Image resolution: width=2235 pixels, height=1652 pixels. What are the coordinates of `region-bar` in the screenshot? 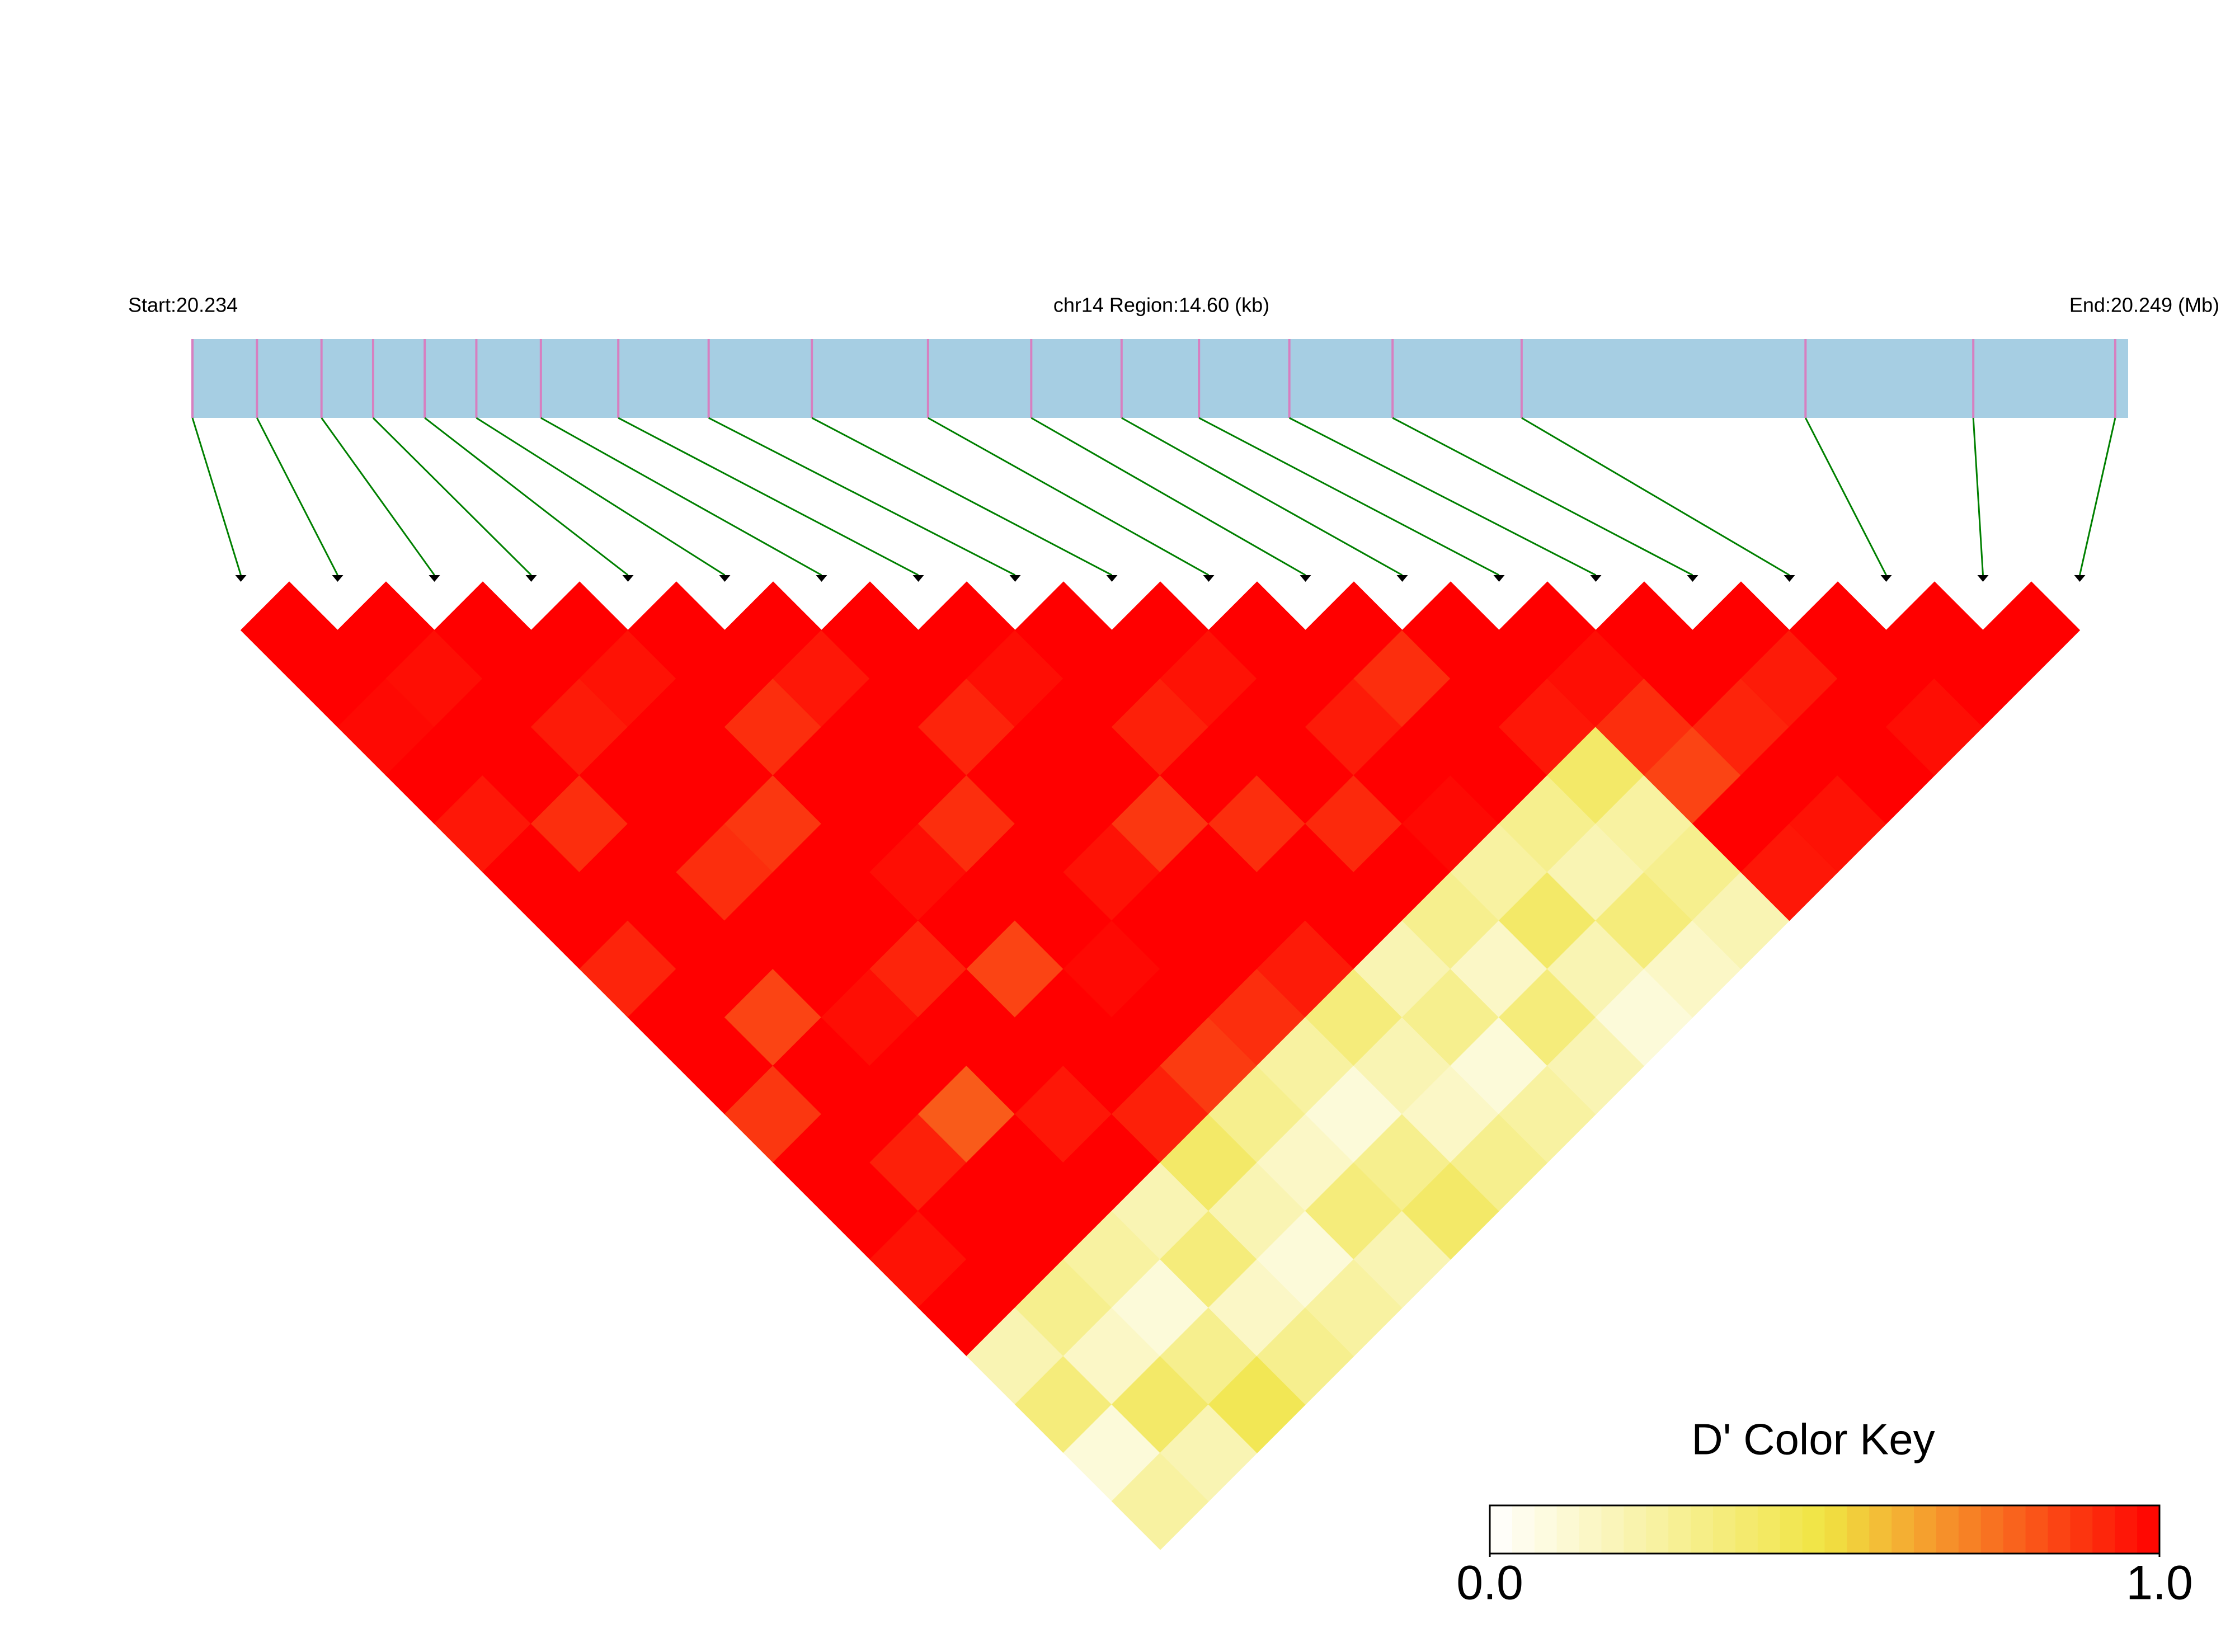 It's located at (1160, 379).